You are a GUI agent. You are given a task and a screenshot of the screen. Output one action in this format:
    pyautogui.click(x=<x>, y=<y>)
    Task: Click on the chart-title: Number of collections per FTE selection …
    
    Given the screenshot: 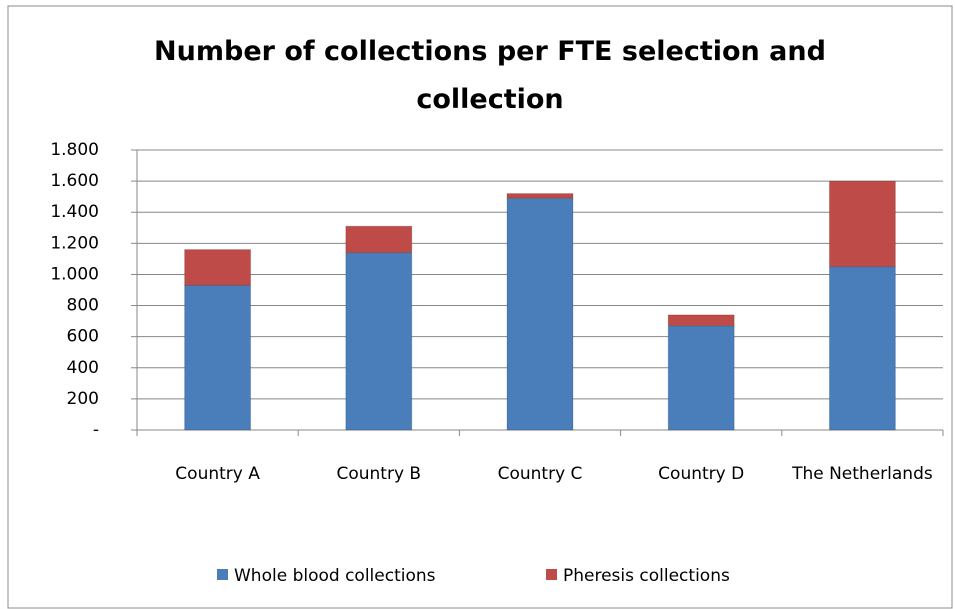 What is the action you would take?
    pyautogui.click(x=490, y=75)
    